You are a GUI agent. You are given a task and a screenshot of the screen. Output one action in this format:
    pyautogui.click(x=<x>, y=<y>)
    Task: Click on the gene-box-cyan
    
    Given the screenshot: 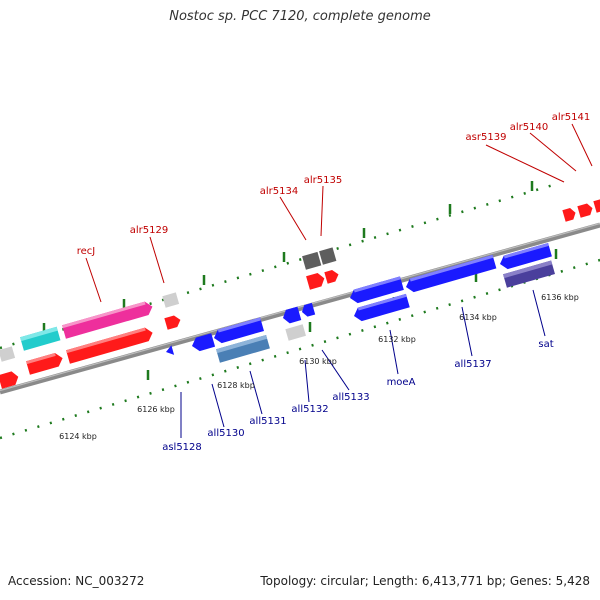 What is the action you would take?
    pyautogui.click(x=40, y=338)
    